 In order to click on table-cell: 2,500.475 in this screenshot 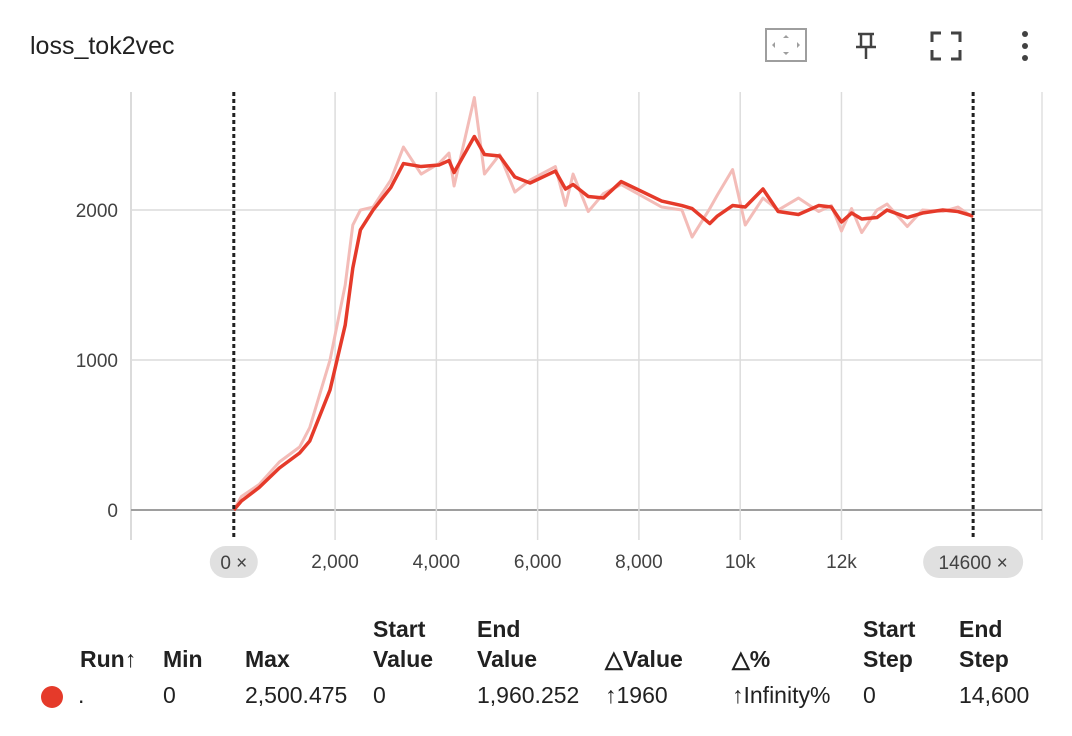, I will do `click(296, 695)`.